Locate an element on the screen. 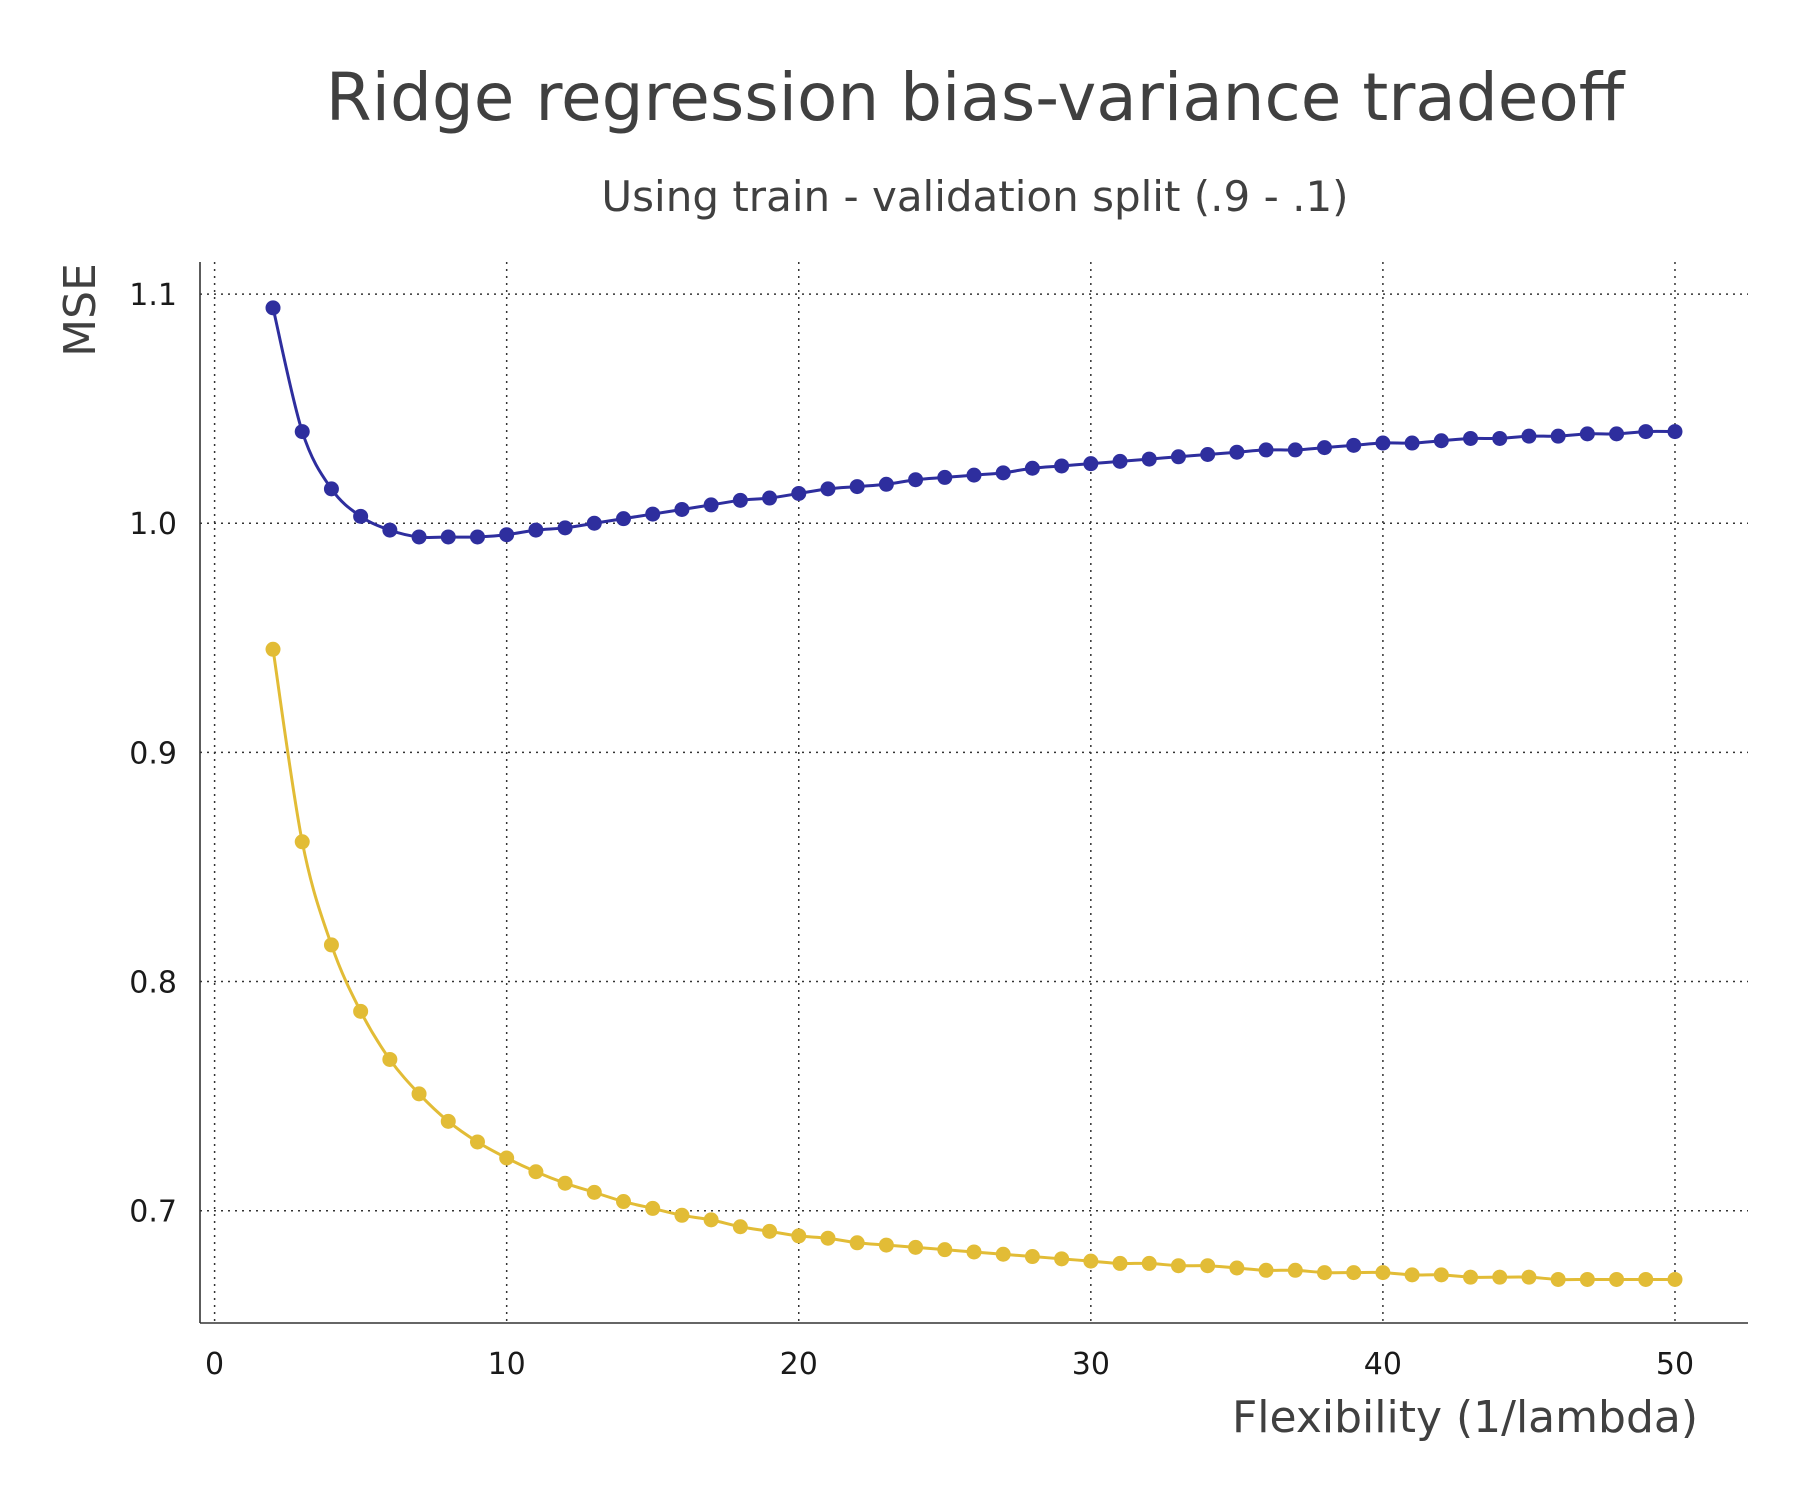 Image resolution: width=1800 pixels, height=1500 pixels. x-tick-label: 30 is located at coordinates (1091, 1364).